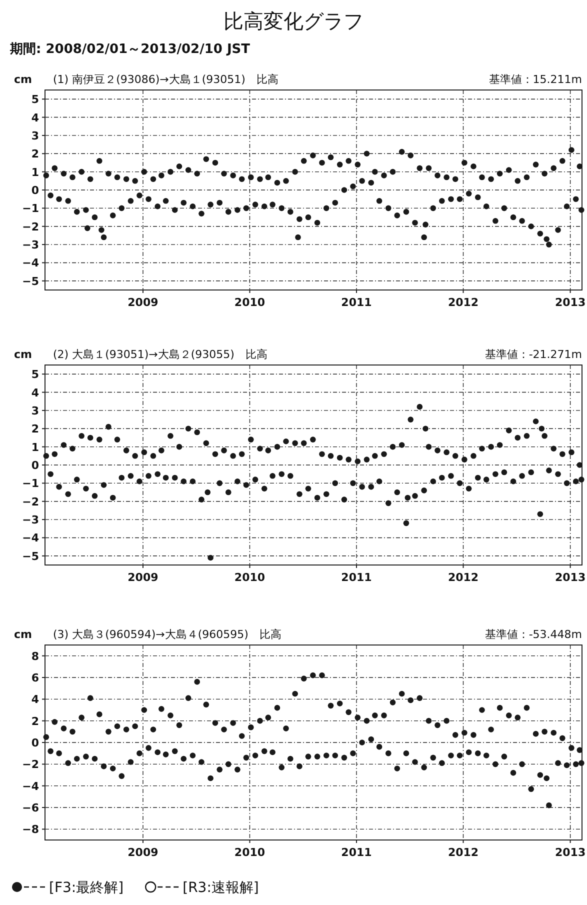 The width and height of the screenshot is (587, 905). What do you see at coordinates (533, 634) in the screenshot?
I see `text: 基準値：-53.448m` at bounding box center [533, 634].